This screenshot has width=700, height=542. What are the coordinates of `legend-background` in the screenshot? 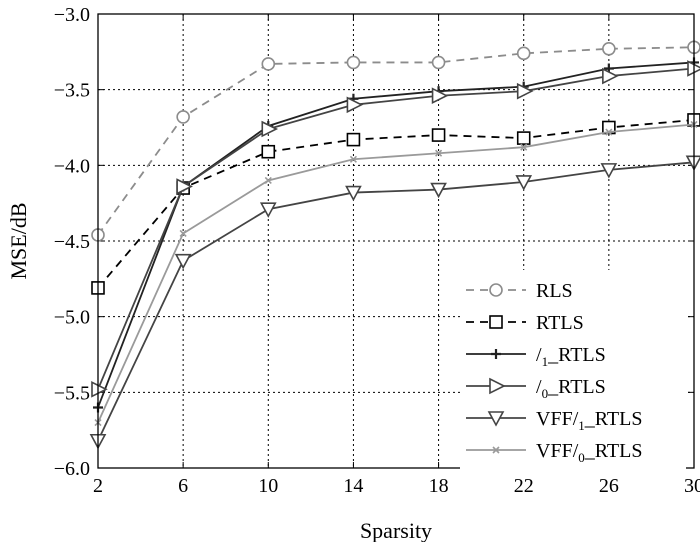 It's located at (573, 370).